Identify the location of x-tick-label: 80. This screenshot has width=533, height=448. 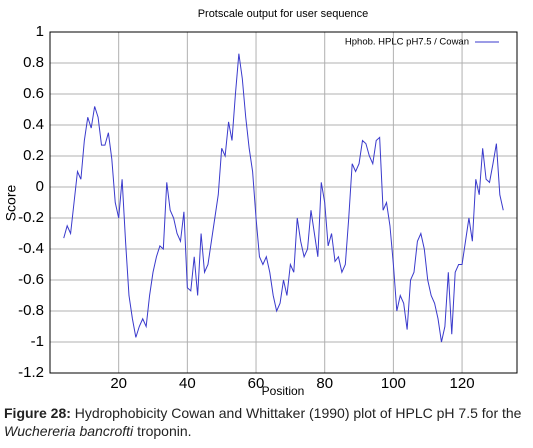
(324, 383).